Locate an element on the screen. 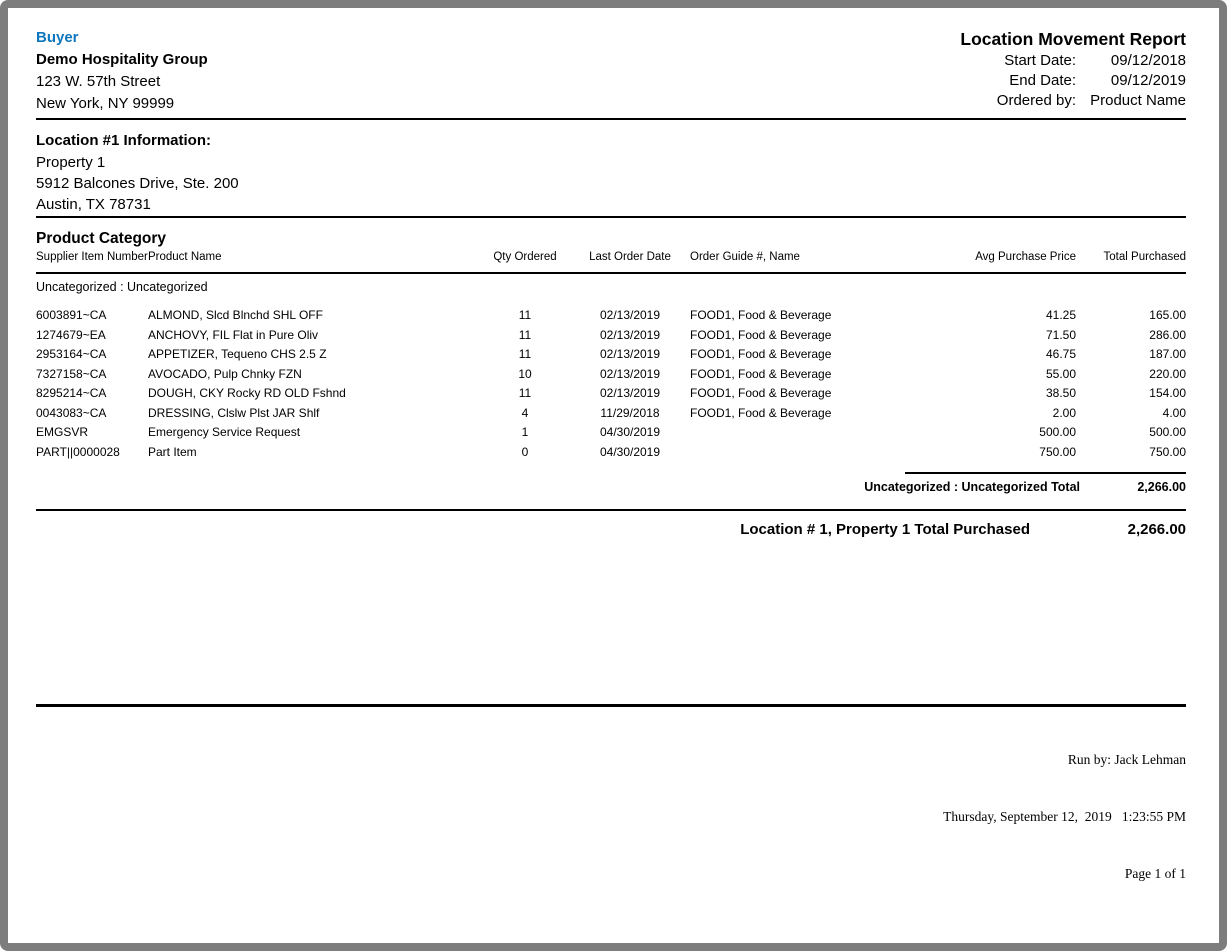 Image resolution: width=1227 pixels, height=951 pixels. company-name: Demo Hospitality Group is located at coordinates (122, 59).